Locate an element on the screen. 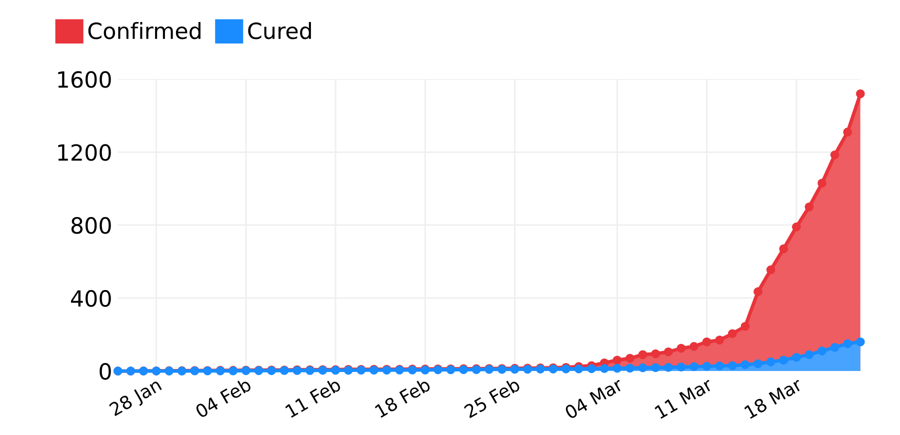 This screenshot has height=435, width=900. x-tick-label: 25 Feb is located at coordinates (492, 397).